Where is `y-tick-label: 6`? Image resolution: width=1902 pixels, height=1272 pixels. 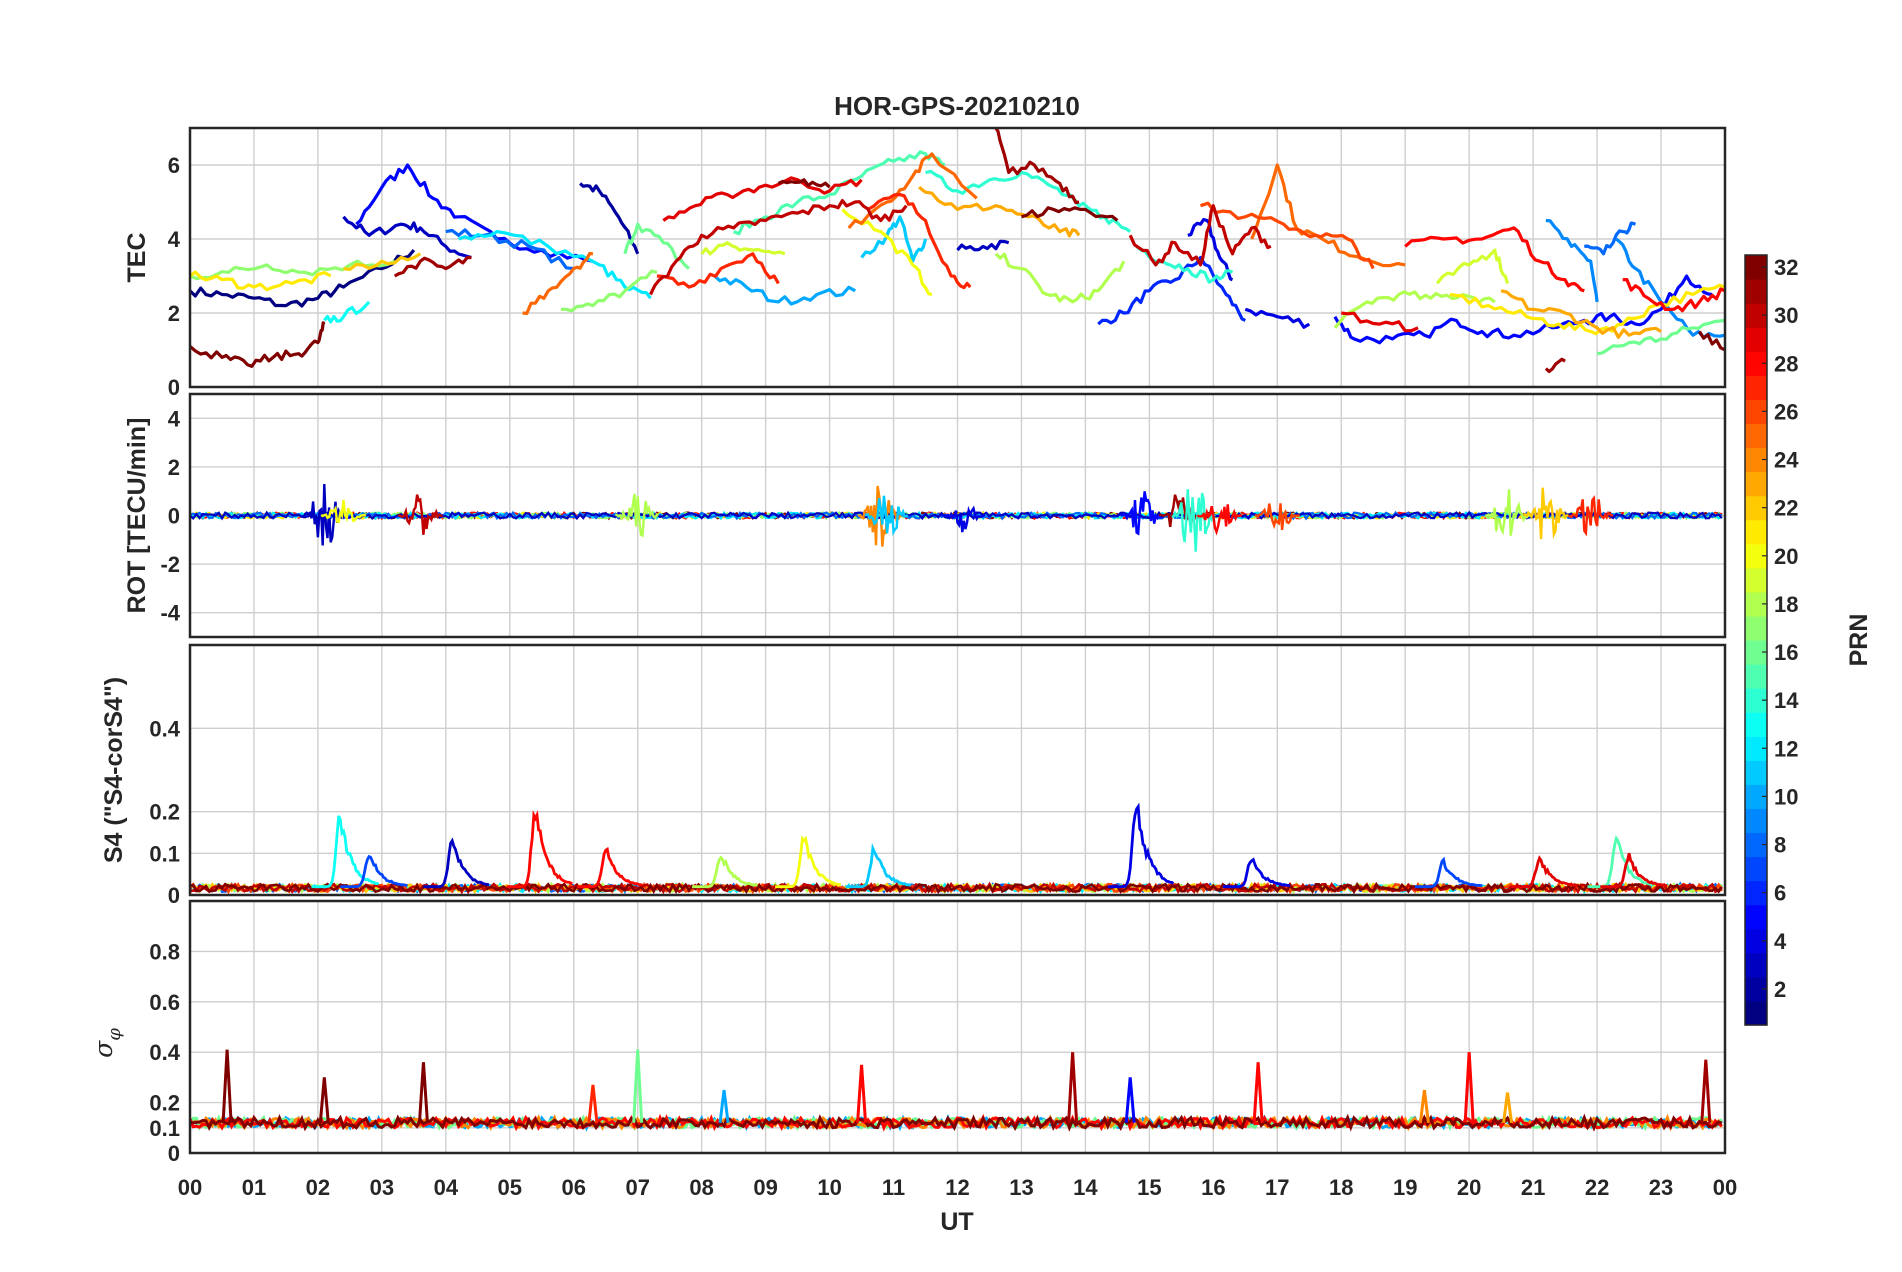 y-tick-label: 6 is located at coordinates (174, 165).